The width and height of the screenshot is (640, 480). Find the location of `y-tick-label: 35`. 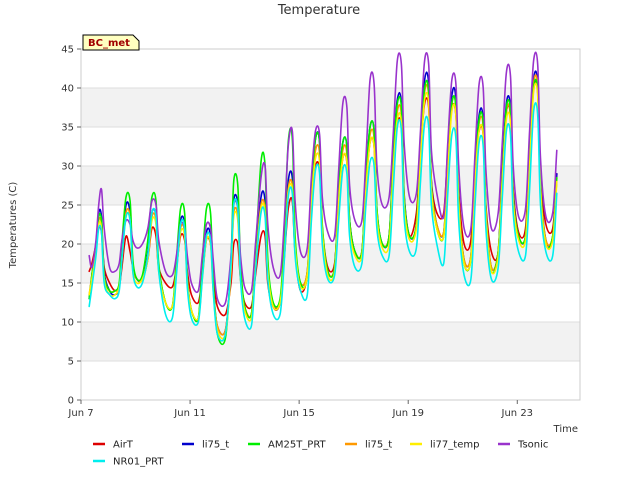

y-tick-label: 35 is located at coordinates (67, 128).